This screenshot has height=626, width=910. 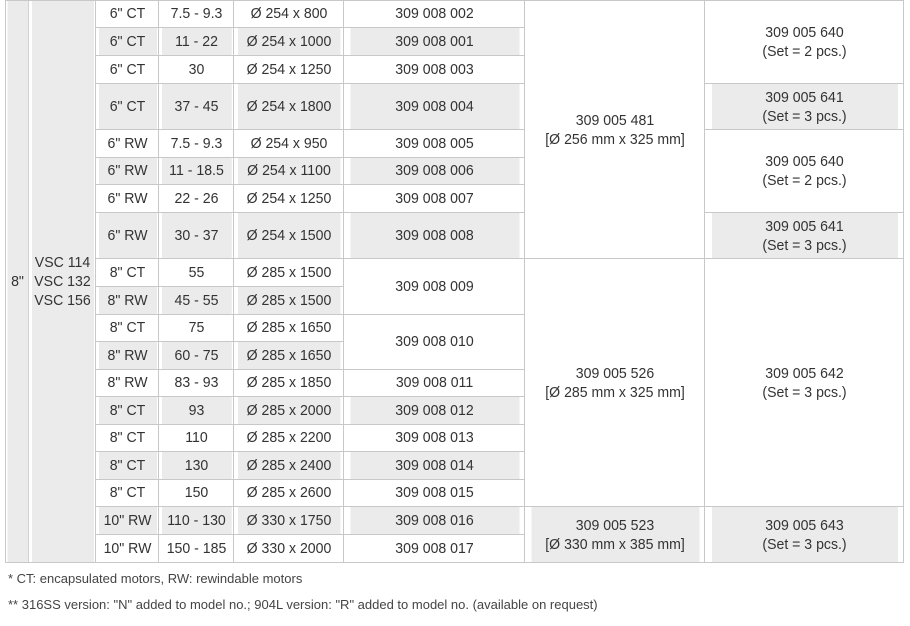 What do you see at coordinates (288, 493) in the screenshot?
I see `dim-cell: Ø 285 x 2600` at bounding box center [288, 493].